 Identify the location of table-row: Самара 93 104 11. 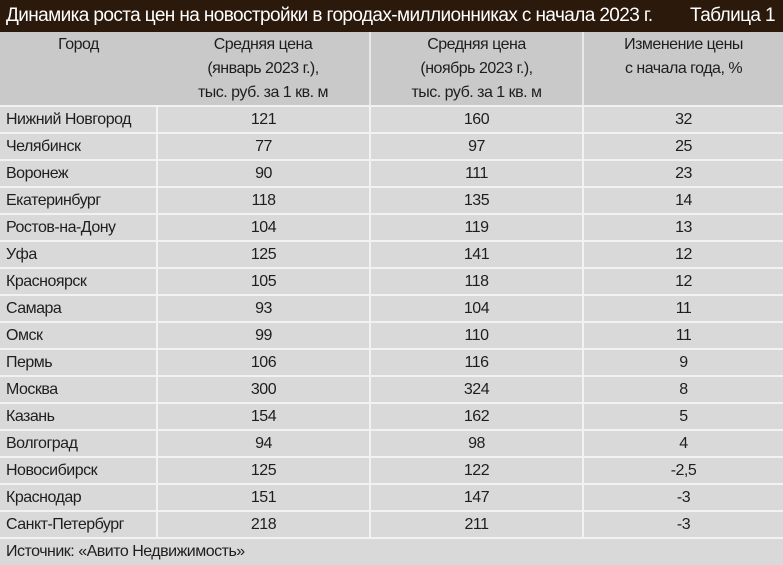
(391, 308).